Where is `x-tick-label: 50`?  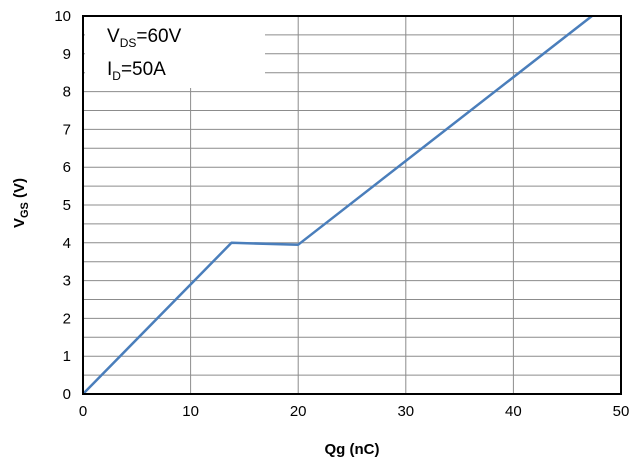 x-tick-label: 50 is located at coordinates (621, 411).